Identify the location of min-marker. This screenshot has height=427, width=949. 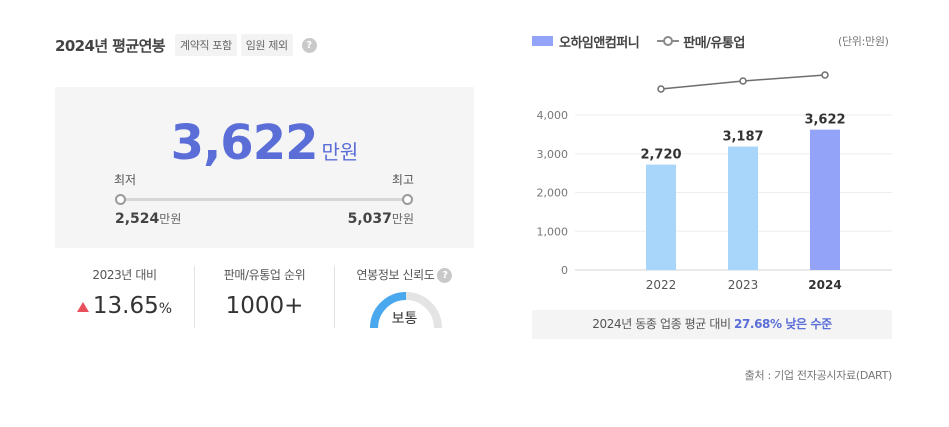
(120, 199).